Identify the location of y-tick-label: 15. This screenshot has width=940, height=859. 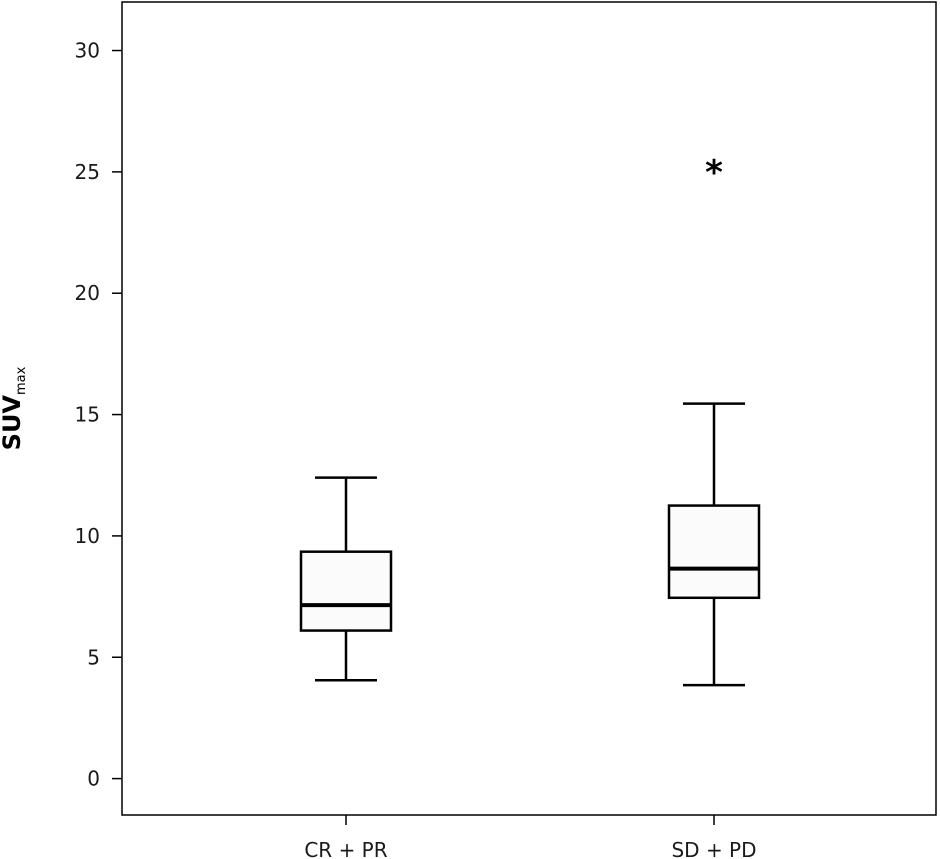
(87, 415).